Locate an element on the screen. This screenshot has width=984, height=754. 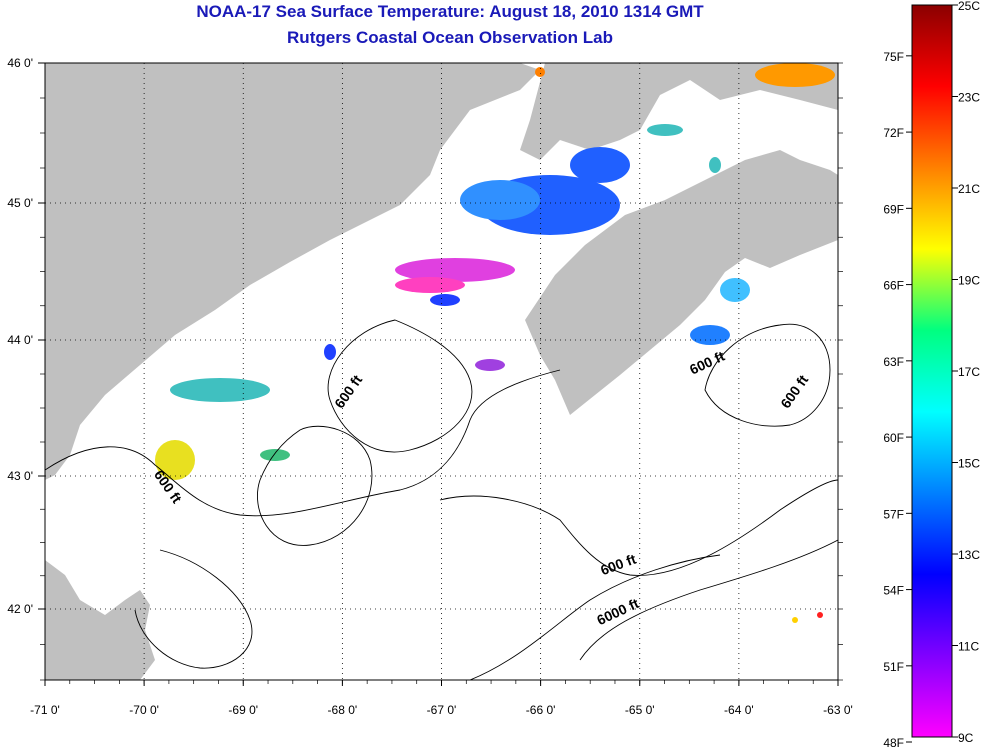
fahrenheit-label: 57F is located at coordinates (893, 514).